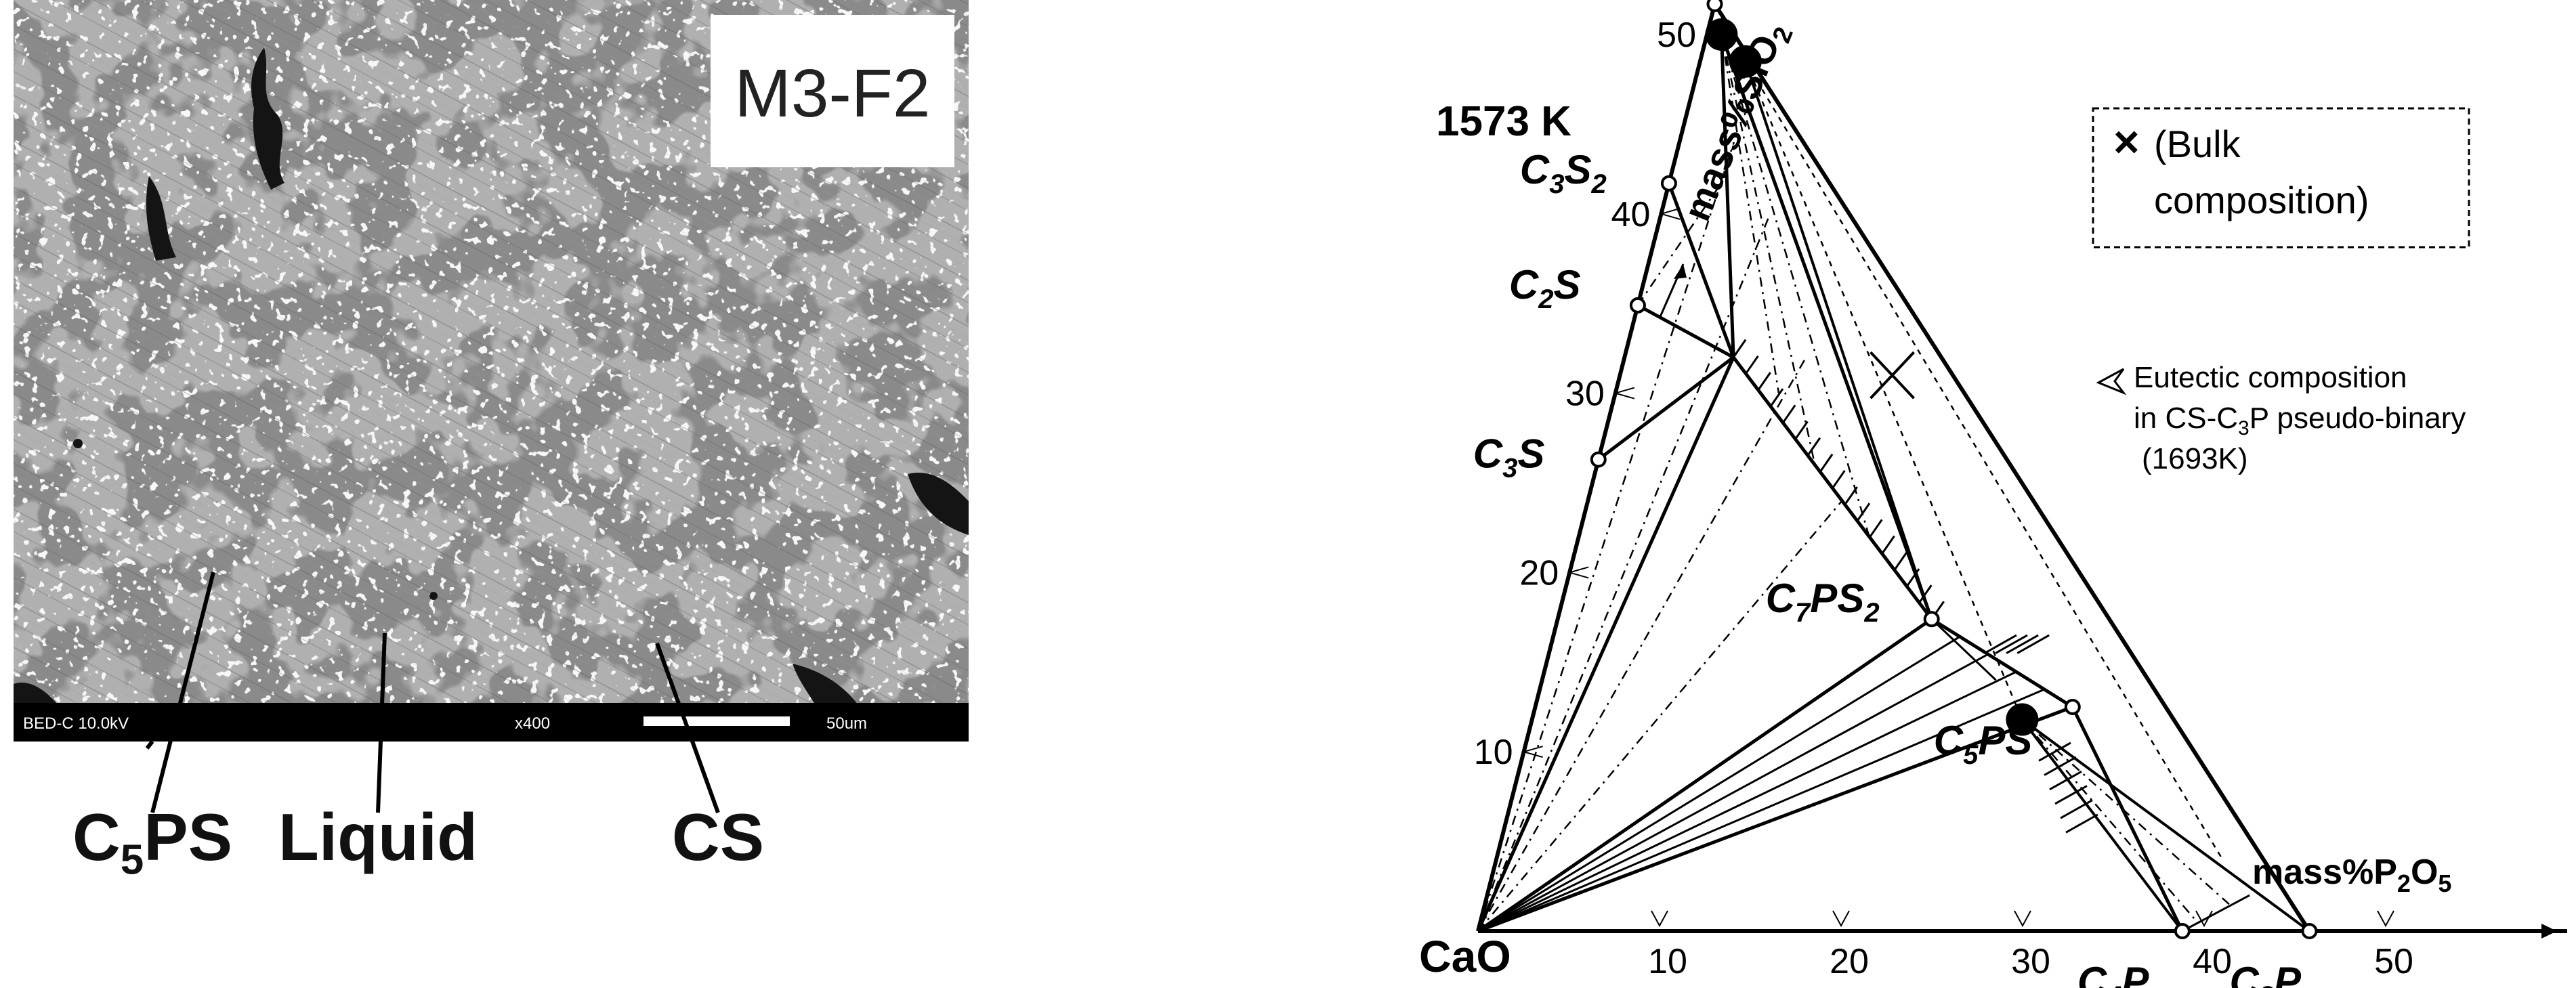  What do you see at coordinates (2549, 931) in the screenshot?
I see `p2o5-arrow-head` at bounding box center [2549, 931].